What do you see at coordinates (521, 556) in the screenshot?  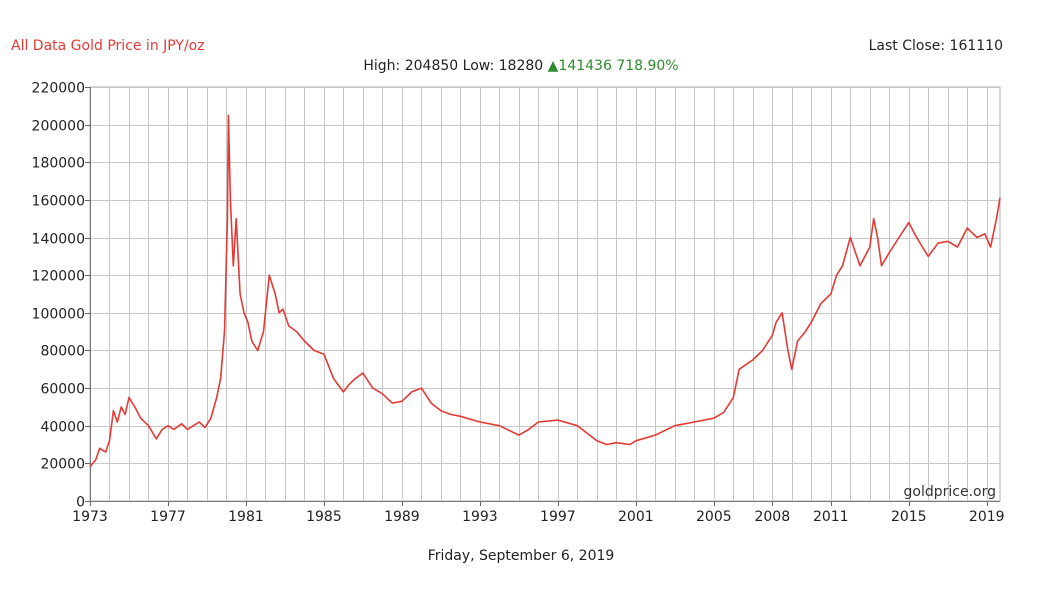 I see `chart-date: Friday, September 6, 2019` at bounding box center [521, 556].